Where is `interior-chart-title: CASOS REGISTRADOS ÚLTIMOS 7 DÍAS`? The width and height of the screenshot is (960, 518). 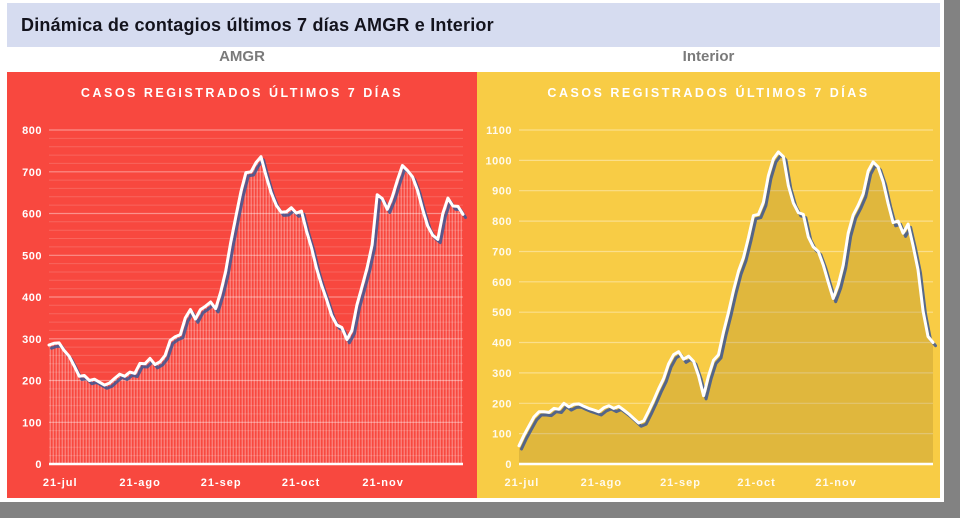 interior-chart-title: CASOS REGISTRADOS ÚLTIMOS 7 DÍAS is located at coordinates (708, 93).